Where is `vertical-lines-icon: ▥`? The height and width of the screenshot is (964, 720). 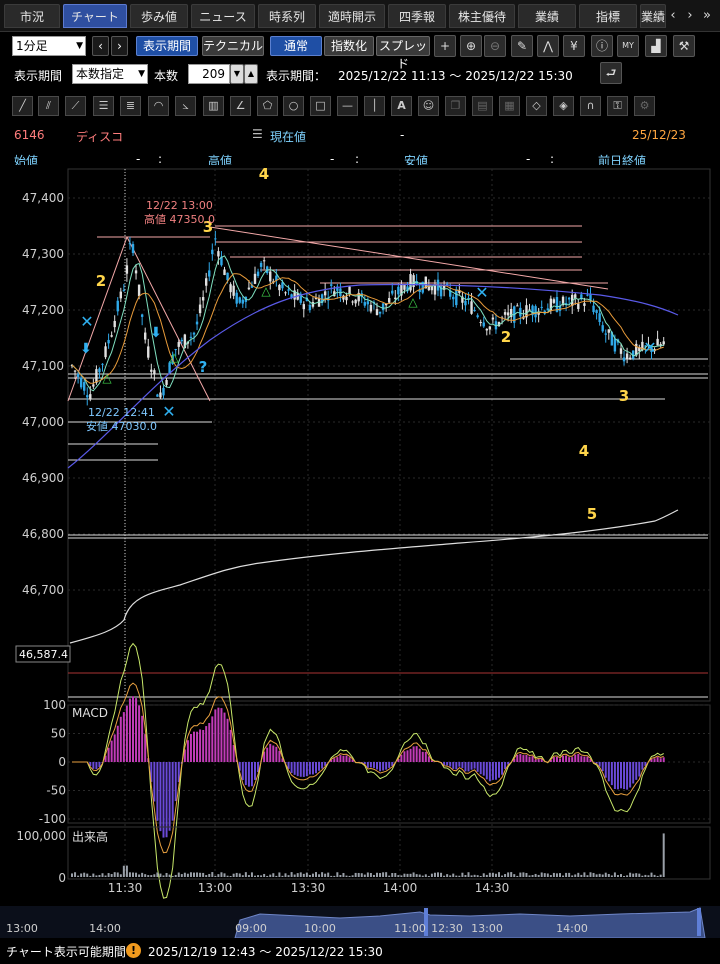 vertical-lines-icon: ▥ is located at coordinates (213, 106).